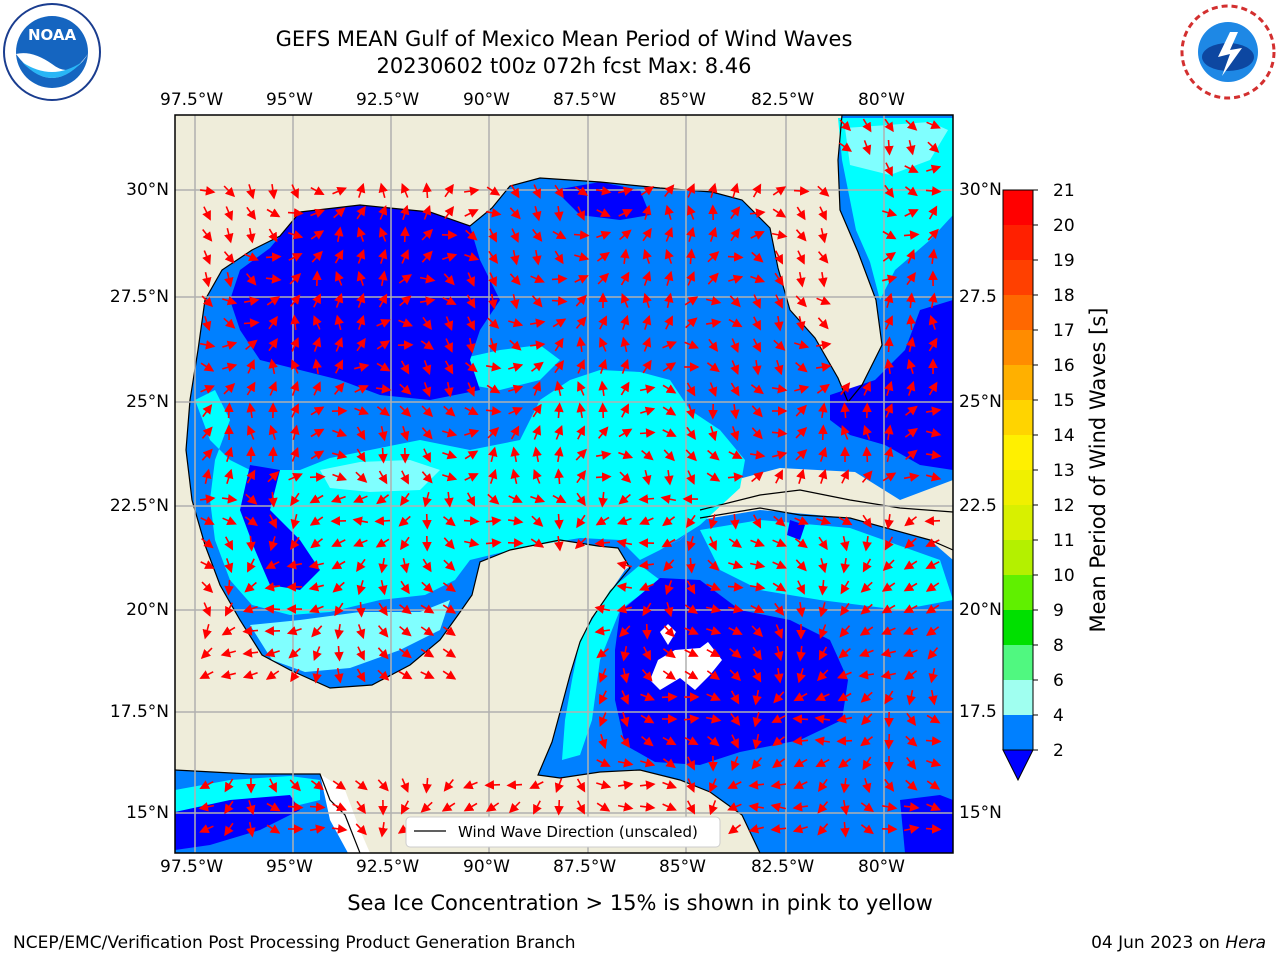 The image size is (1280, 960). I want to click on lat-label-right: 20°N, so click(980, 610).